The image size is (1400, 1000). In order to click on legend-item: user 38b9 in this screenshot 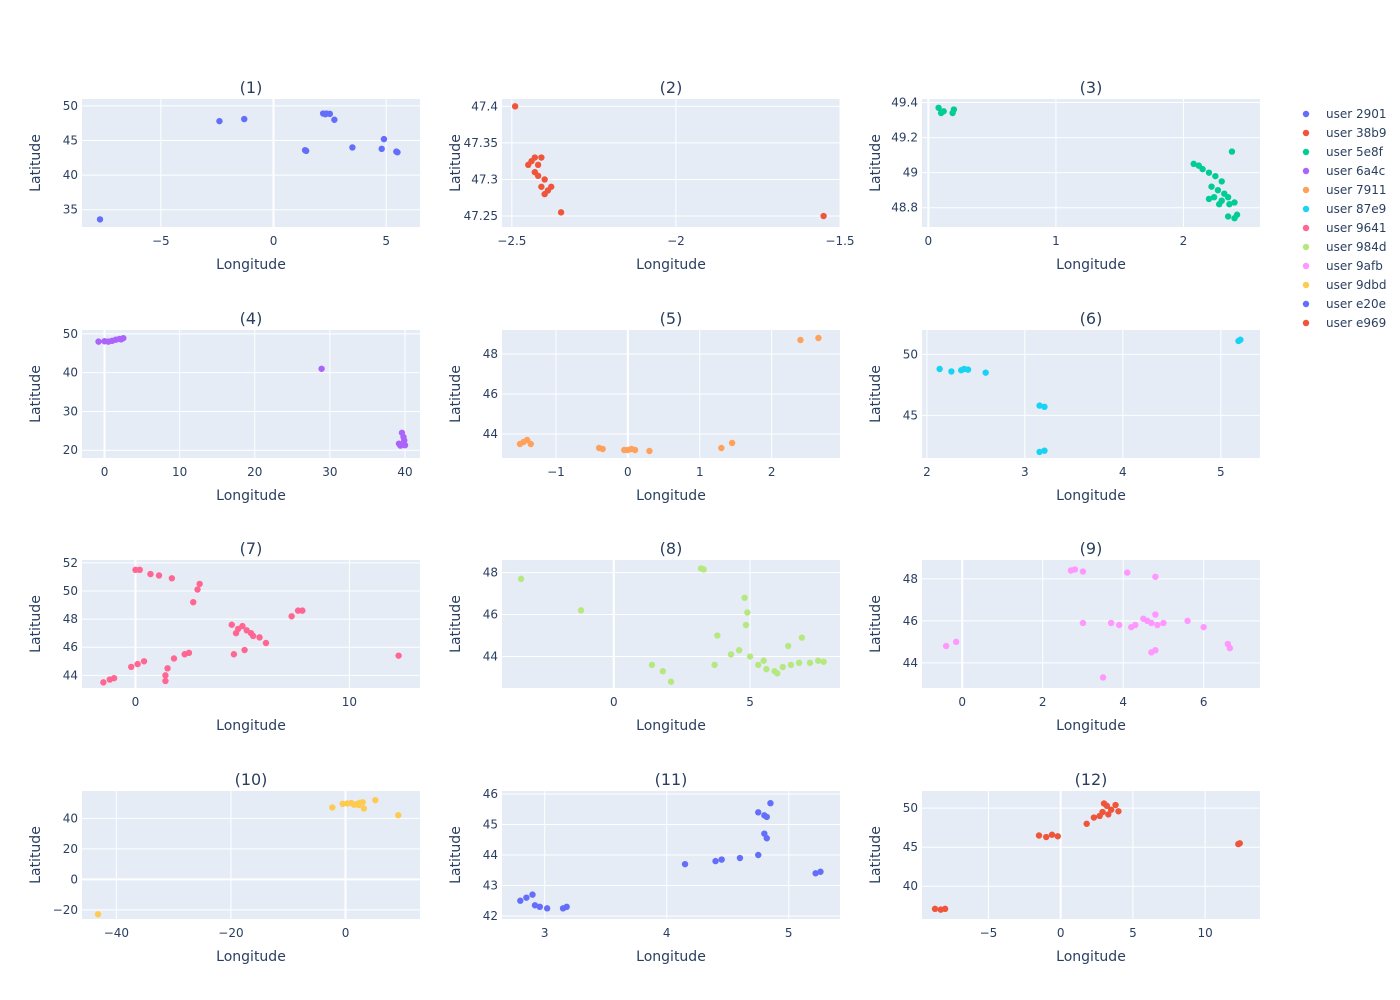, I will do `click(1344, 133)`.